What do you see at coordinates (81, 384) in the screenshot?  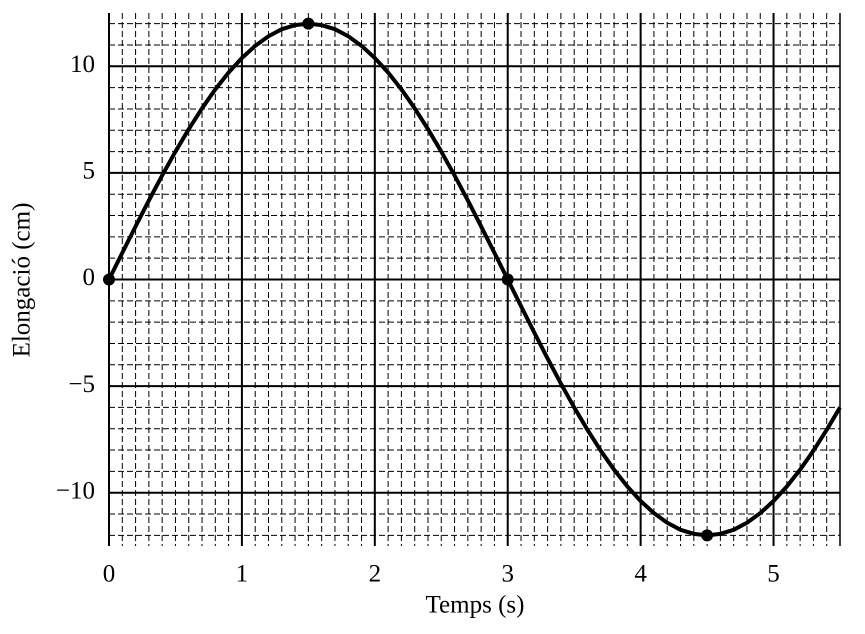 I see `y-tick-label: −5` at bounding box center [81, 384].